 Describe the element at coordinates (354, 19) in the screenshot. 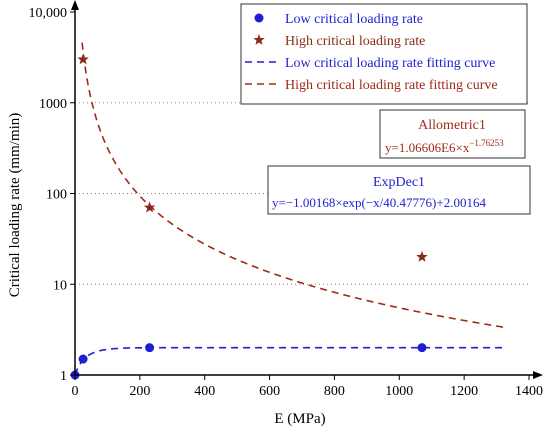

I see `legend-label: Low critical loading rate` at that location.